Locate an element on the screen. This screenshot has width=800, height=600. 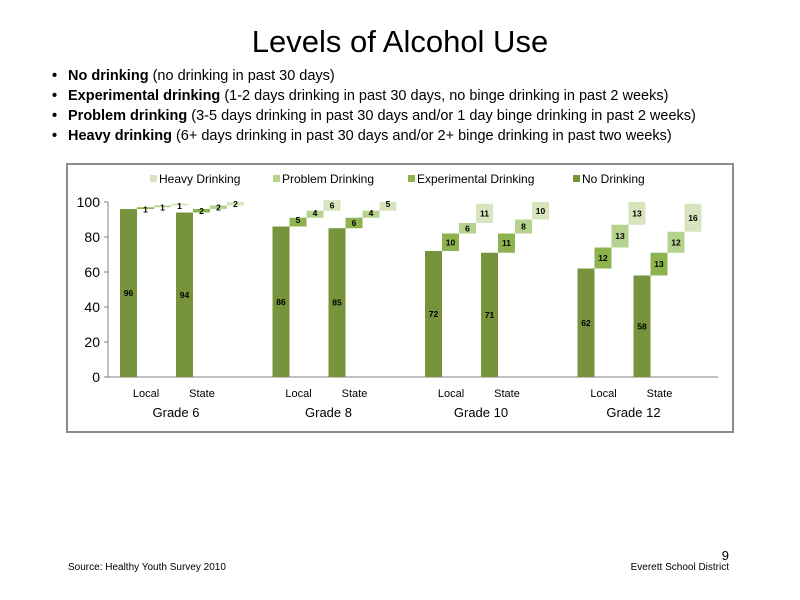
page-number: 9 is located at coordinates (725, 555).